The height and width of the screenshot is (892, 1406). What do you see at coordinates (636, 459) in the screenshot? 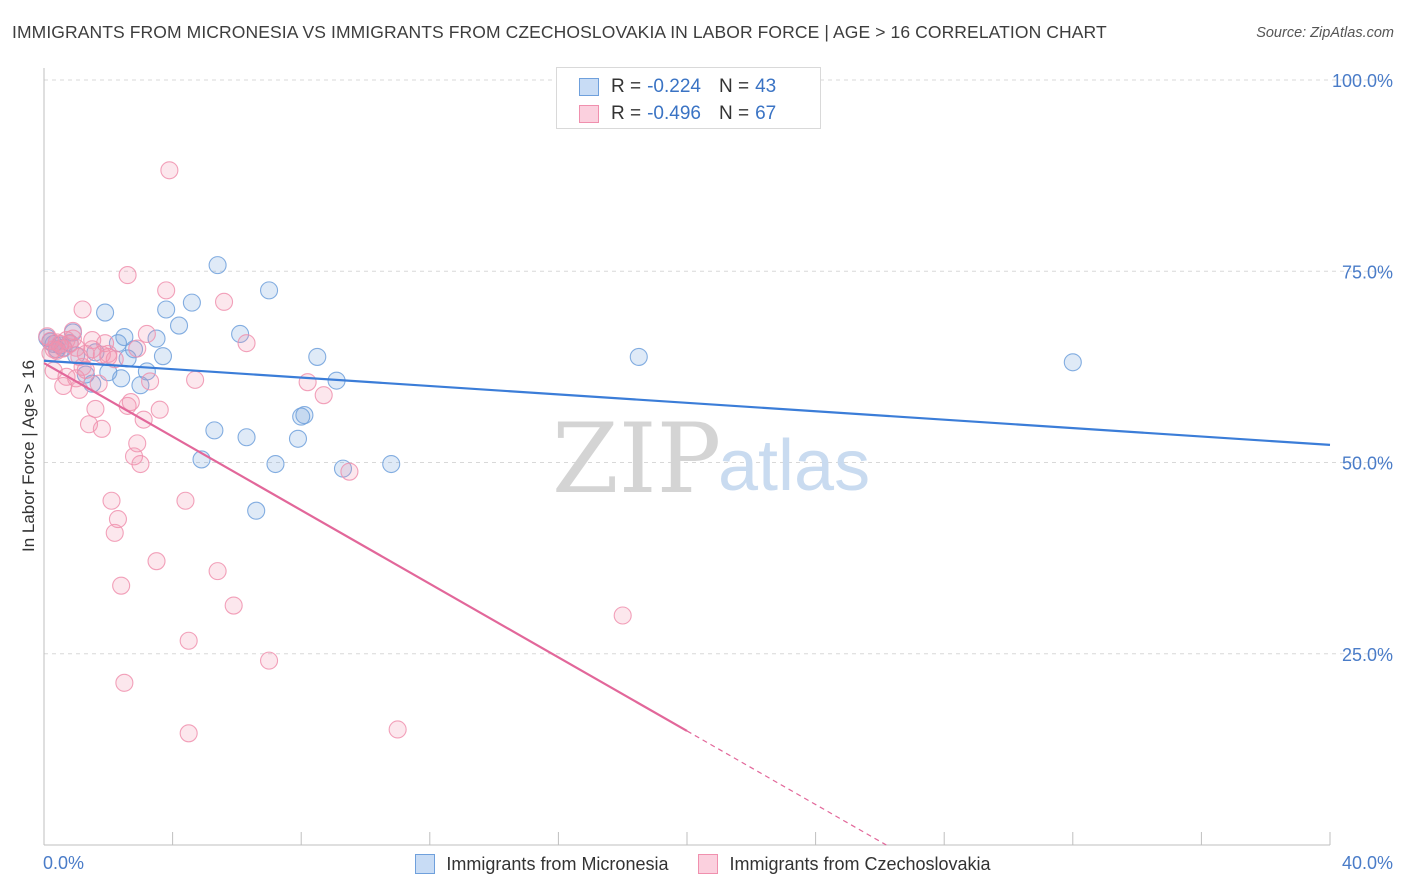
I see `watermark-zip: ZIP` at bounding box center [636, 459].